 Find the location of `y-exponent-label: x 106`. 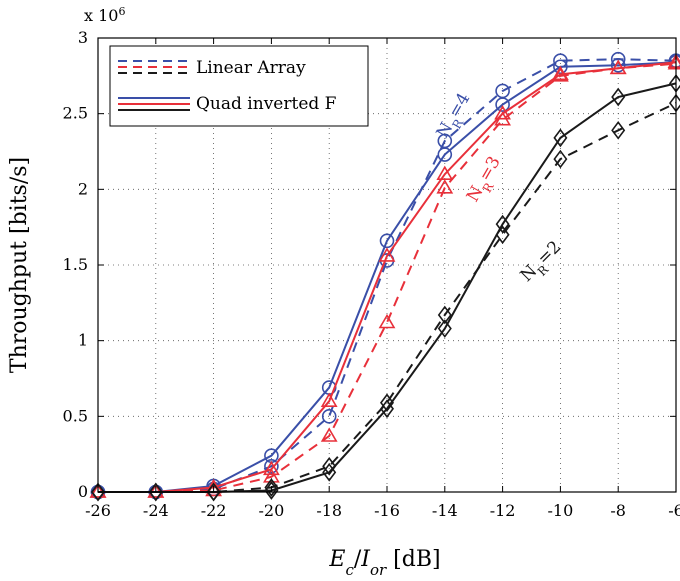

y-exponent-label: x 106 is located at coordinates (104, 15).